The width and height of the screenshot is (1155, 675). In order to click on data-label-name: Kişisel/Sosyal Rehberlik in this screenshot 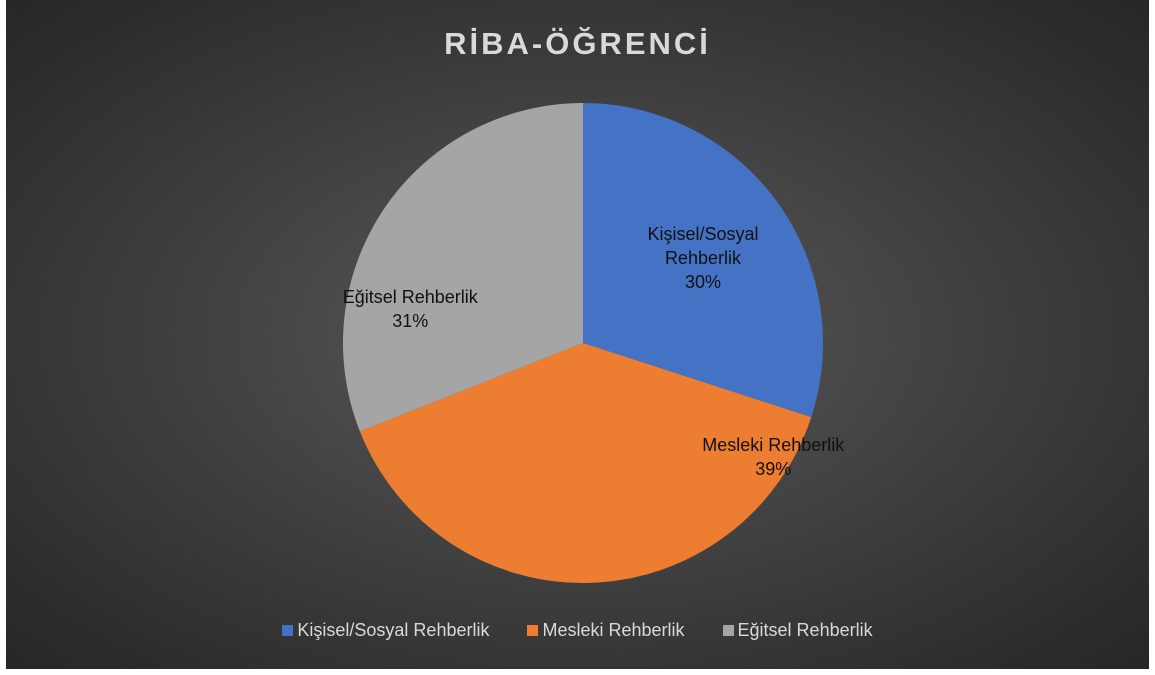, I will do `click(703, 246)`.